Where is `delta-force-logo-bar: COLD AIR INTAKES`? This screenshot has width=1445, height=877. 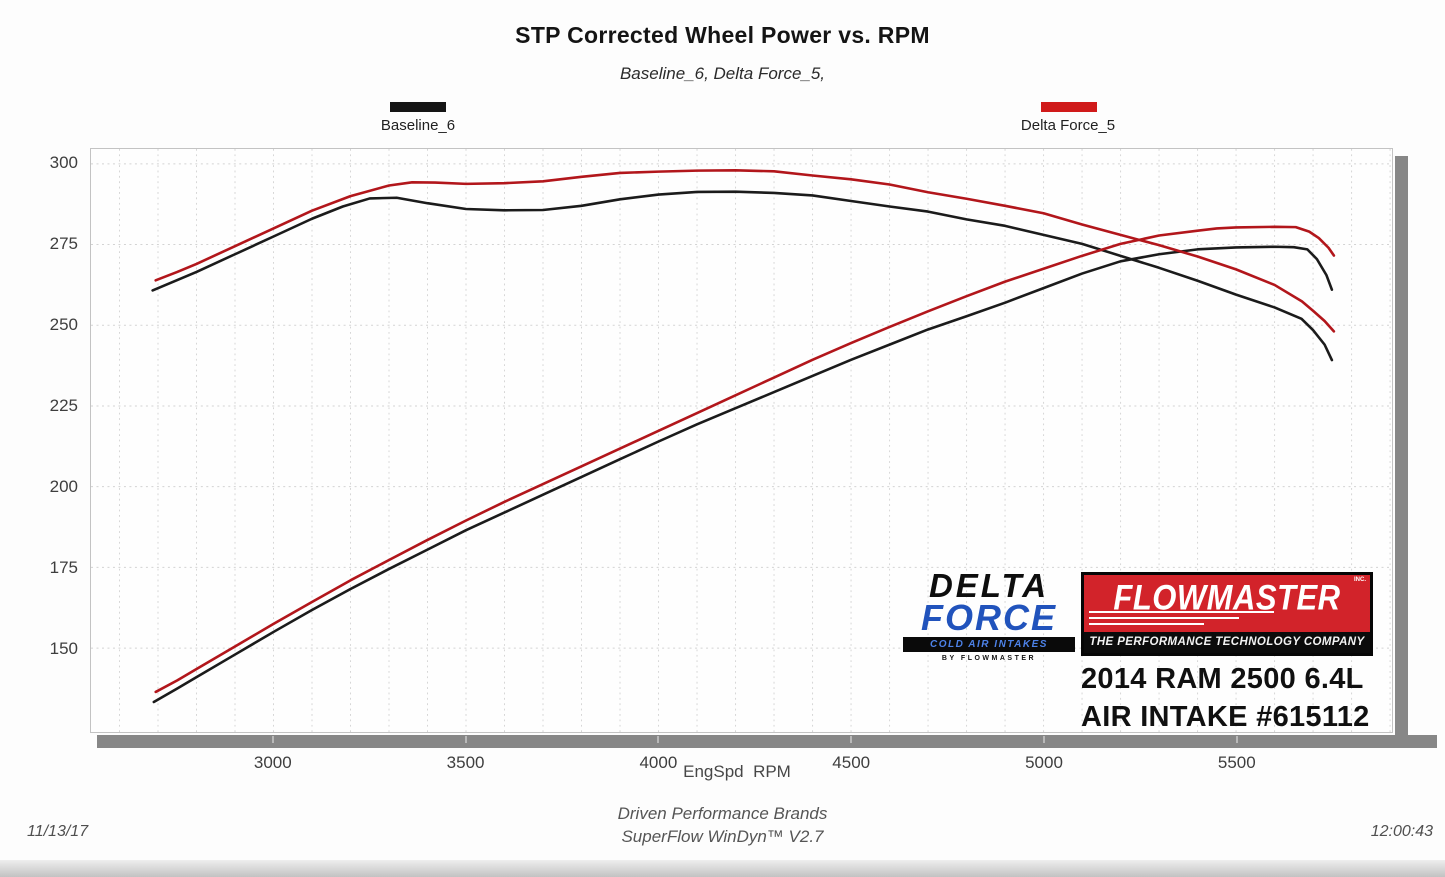 delta-force-logo-bar: COLD AIR INTAKES is located at coordinates (989, 644).